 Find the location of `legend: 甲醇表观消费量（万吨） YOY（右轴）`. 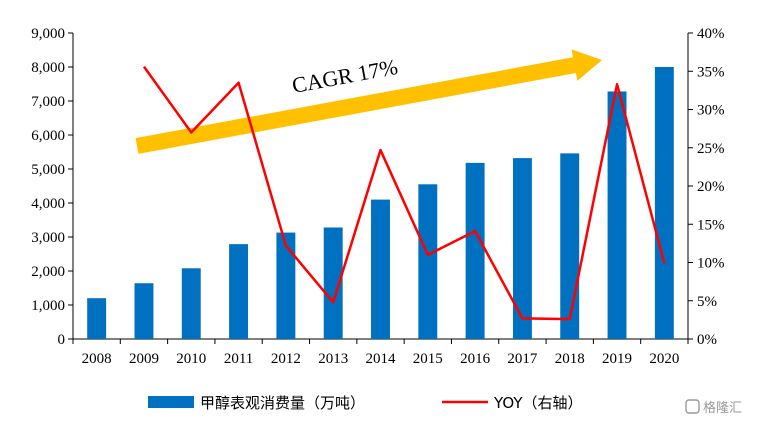

legend: 甲醇表观消费量（万吨） YOY（右轴） is located at coordinates (365, 403).